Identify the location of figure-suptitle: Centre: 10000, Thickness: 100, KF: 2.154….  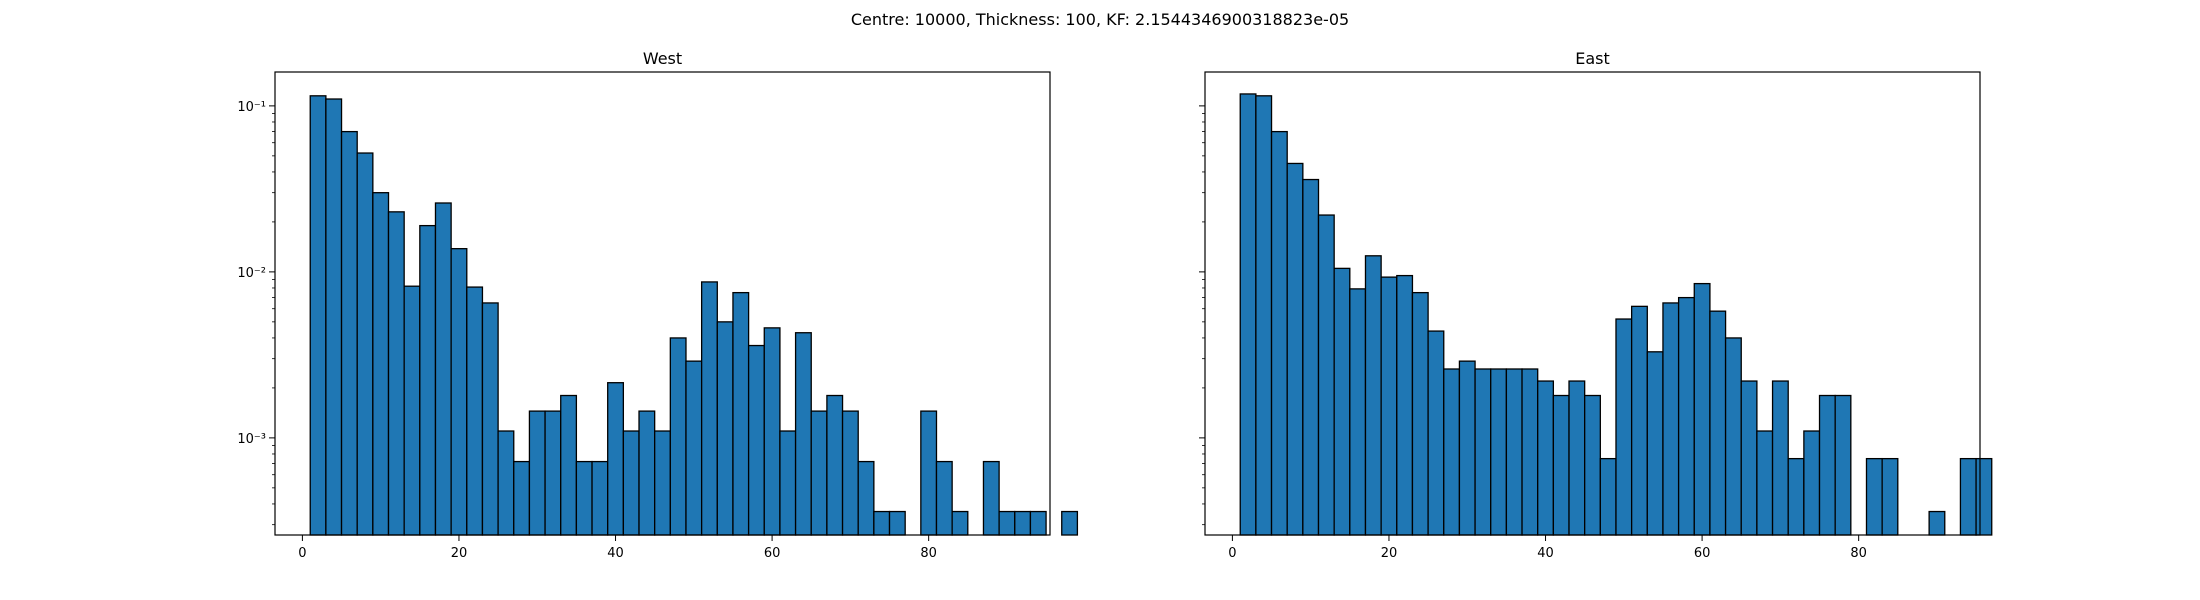
(1100, 19).